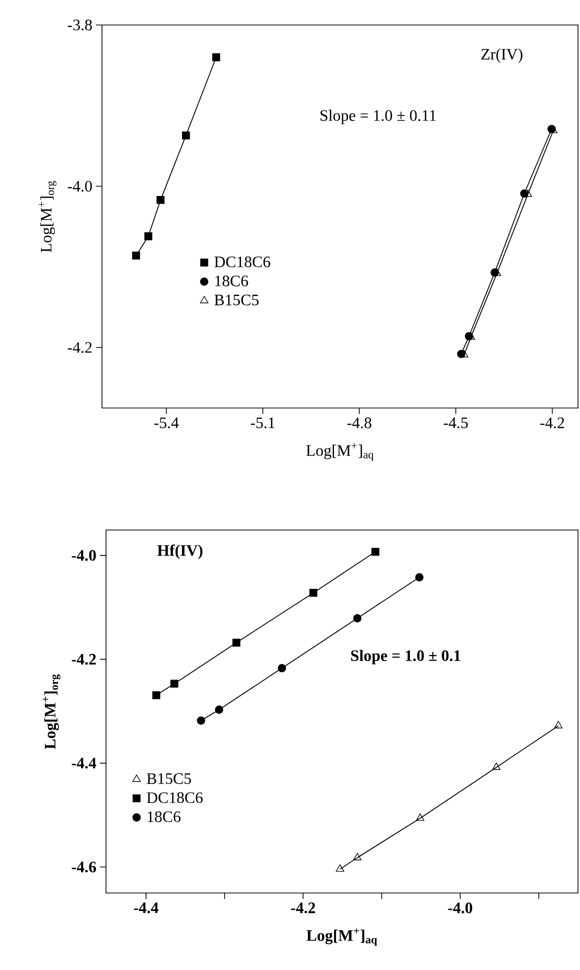 This screenshot has width=580, height=970. Describe the element at coordinates (456, 423) in the screenshot. I see `x-tick-label: -4.5` at that location.